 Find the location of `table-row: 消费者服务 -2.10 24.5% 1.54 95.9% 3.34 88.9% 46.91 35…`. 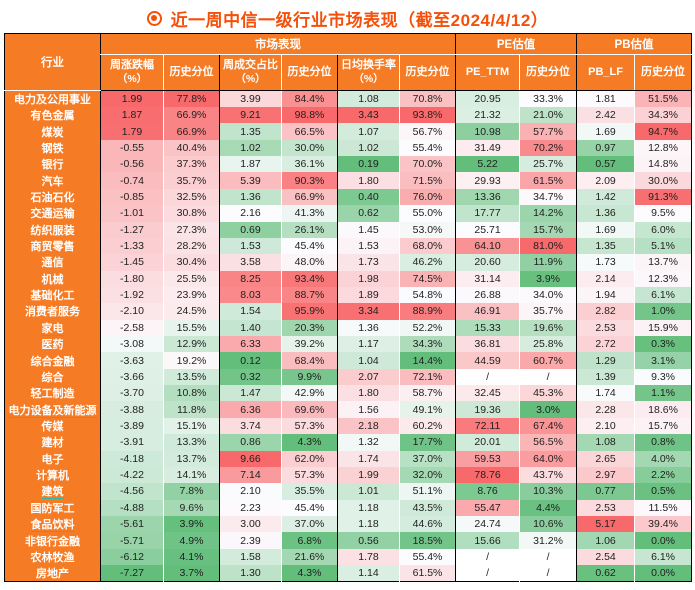

table-row: 消费者服务 -2.10 24.5% 1.54 95.9% 3.34 88.9% 46.91 35… is located at coordinates (348, 311).